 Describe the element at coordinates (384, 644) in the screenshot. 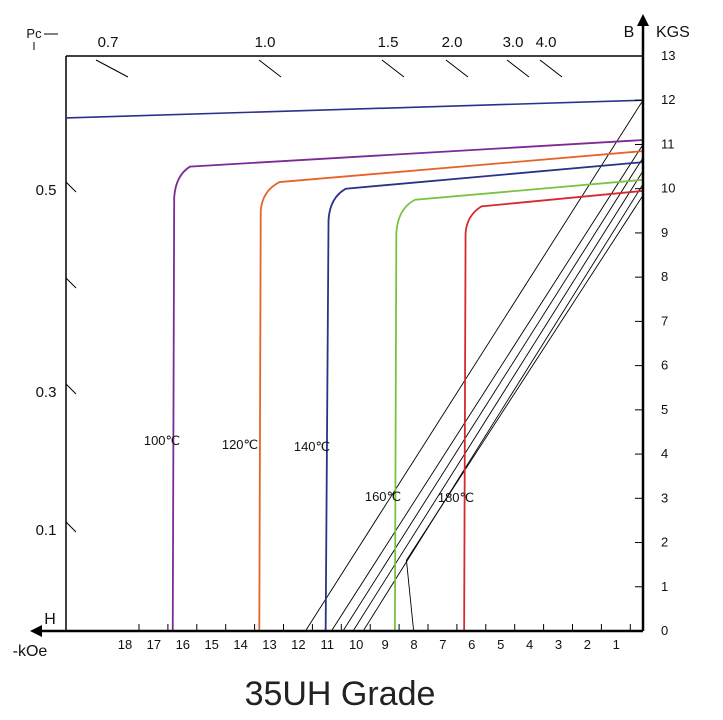

I see `h-tick-label: 9` at that location.